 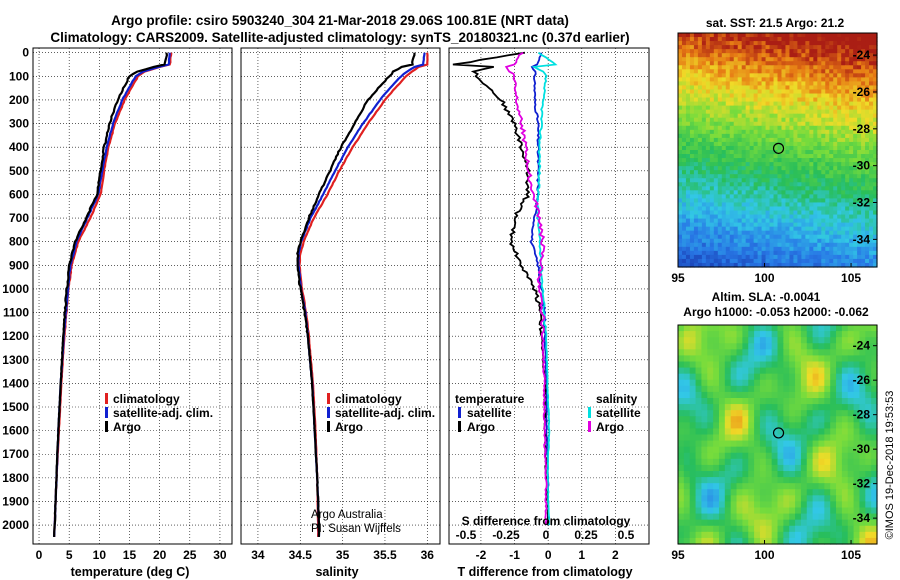 I want to click on sla-map-frame, so click(x=777, y=434).